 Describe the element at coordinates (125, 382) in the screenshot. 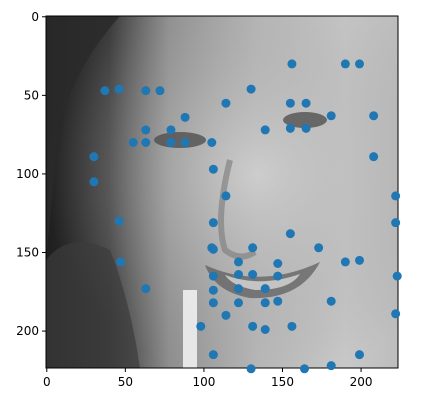

I see `x-tick-label: 50` at that location.